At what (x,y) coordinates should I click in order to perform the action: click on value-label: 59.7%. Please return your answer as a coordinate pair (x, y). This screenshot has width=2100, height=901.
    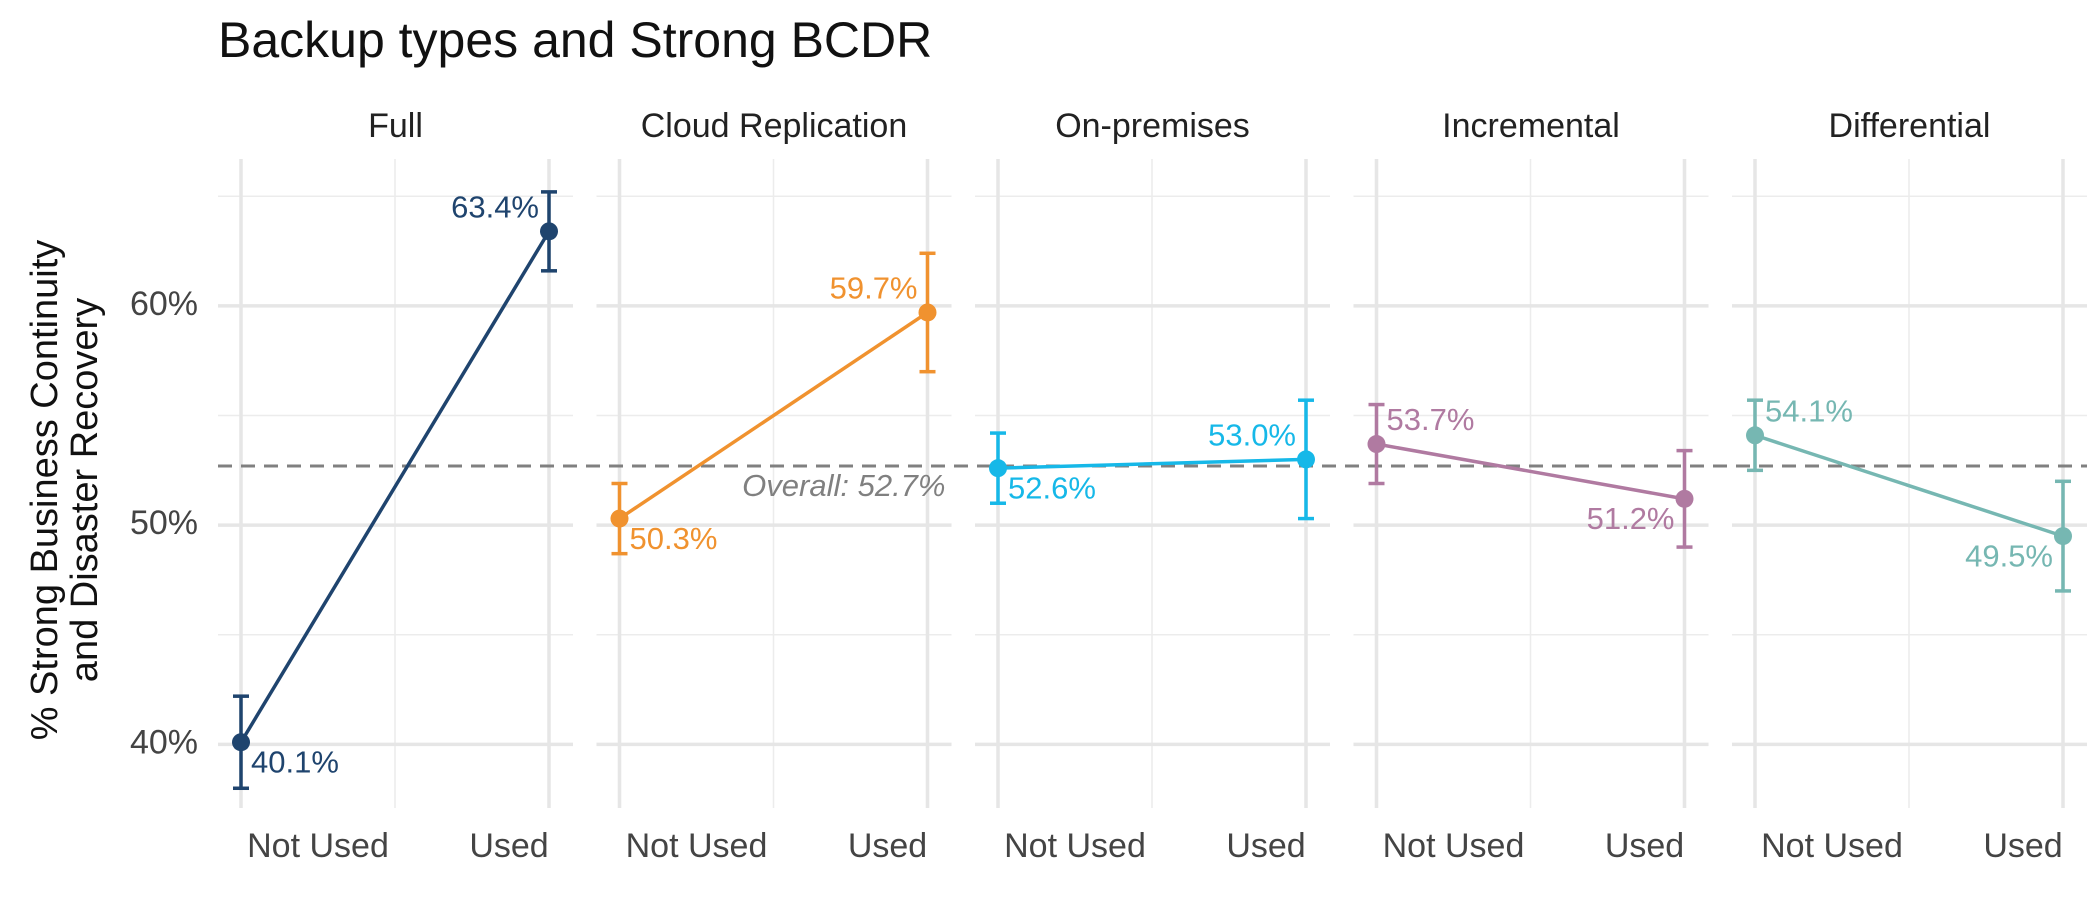
    Looking at the image, I should click on (874, 288).